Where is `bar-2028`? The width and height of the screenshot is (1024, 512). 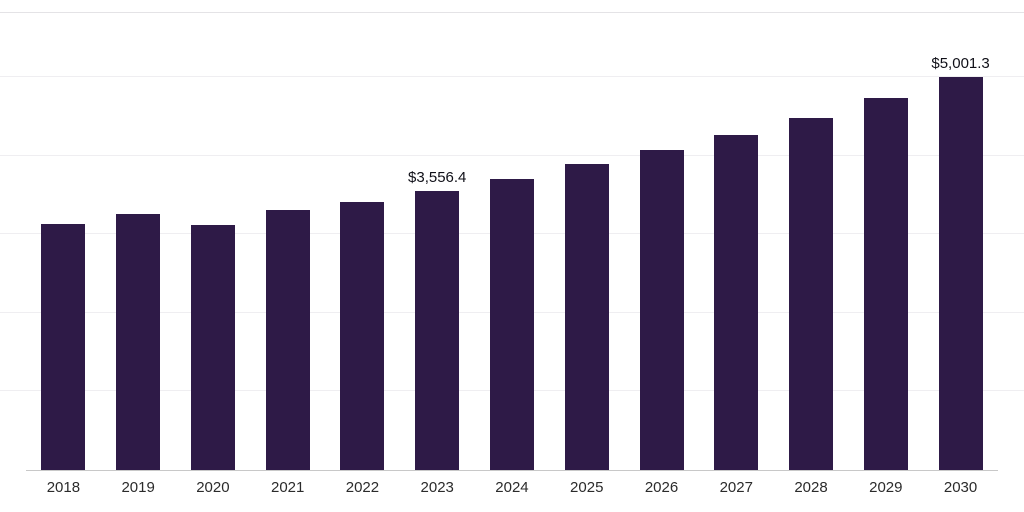
bar-2028 is located at coordinates (811, 294).